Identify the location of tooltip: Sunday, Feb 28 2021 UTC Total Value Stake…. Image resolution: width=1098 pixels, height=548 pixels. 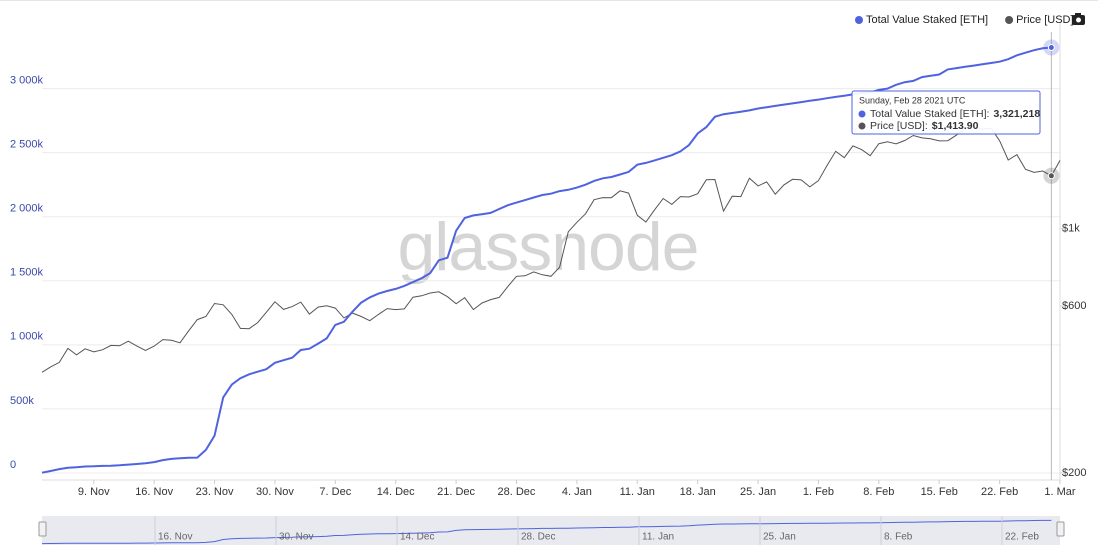
(946, 112).